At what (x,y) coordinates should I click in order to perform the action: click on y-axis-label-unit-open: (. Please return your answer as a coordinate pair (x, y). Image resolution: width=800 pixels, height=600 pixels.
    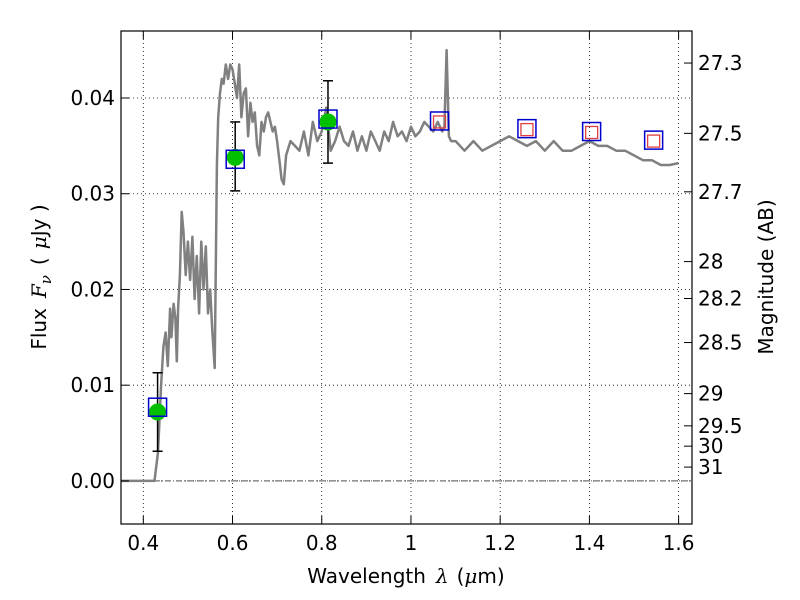
    Looking at the image, I should click on (39, 261).